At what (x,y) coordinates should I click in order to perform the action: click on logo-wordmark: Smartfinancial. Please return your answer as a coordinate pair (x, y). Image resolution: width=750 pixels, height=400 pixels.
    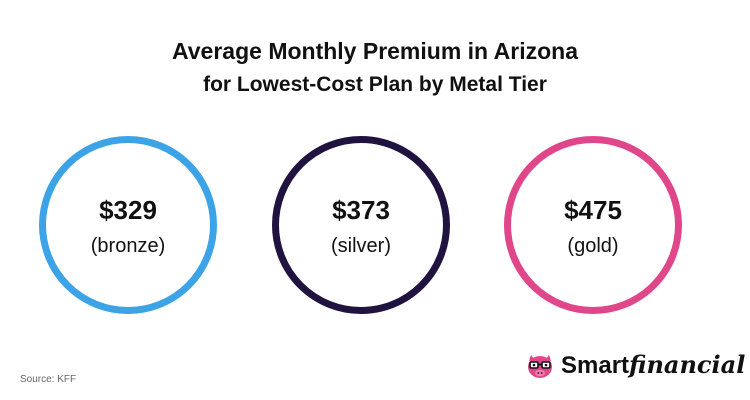
    Looking at the image, I should click on (653, 365).